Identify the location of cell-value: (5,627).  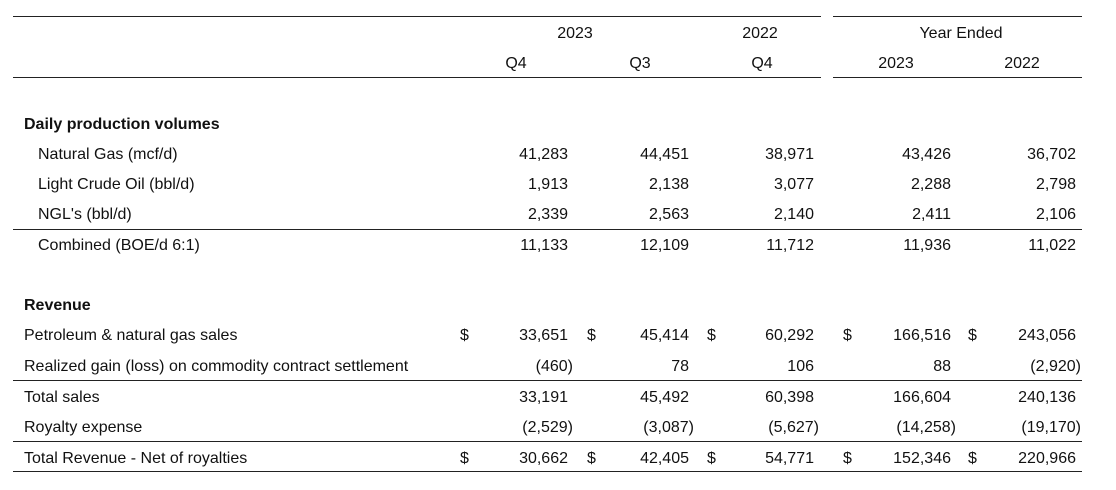
(793, 427).